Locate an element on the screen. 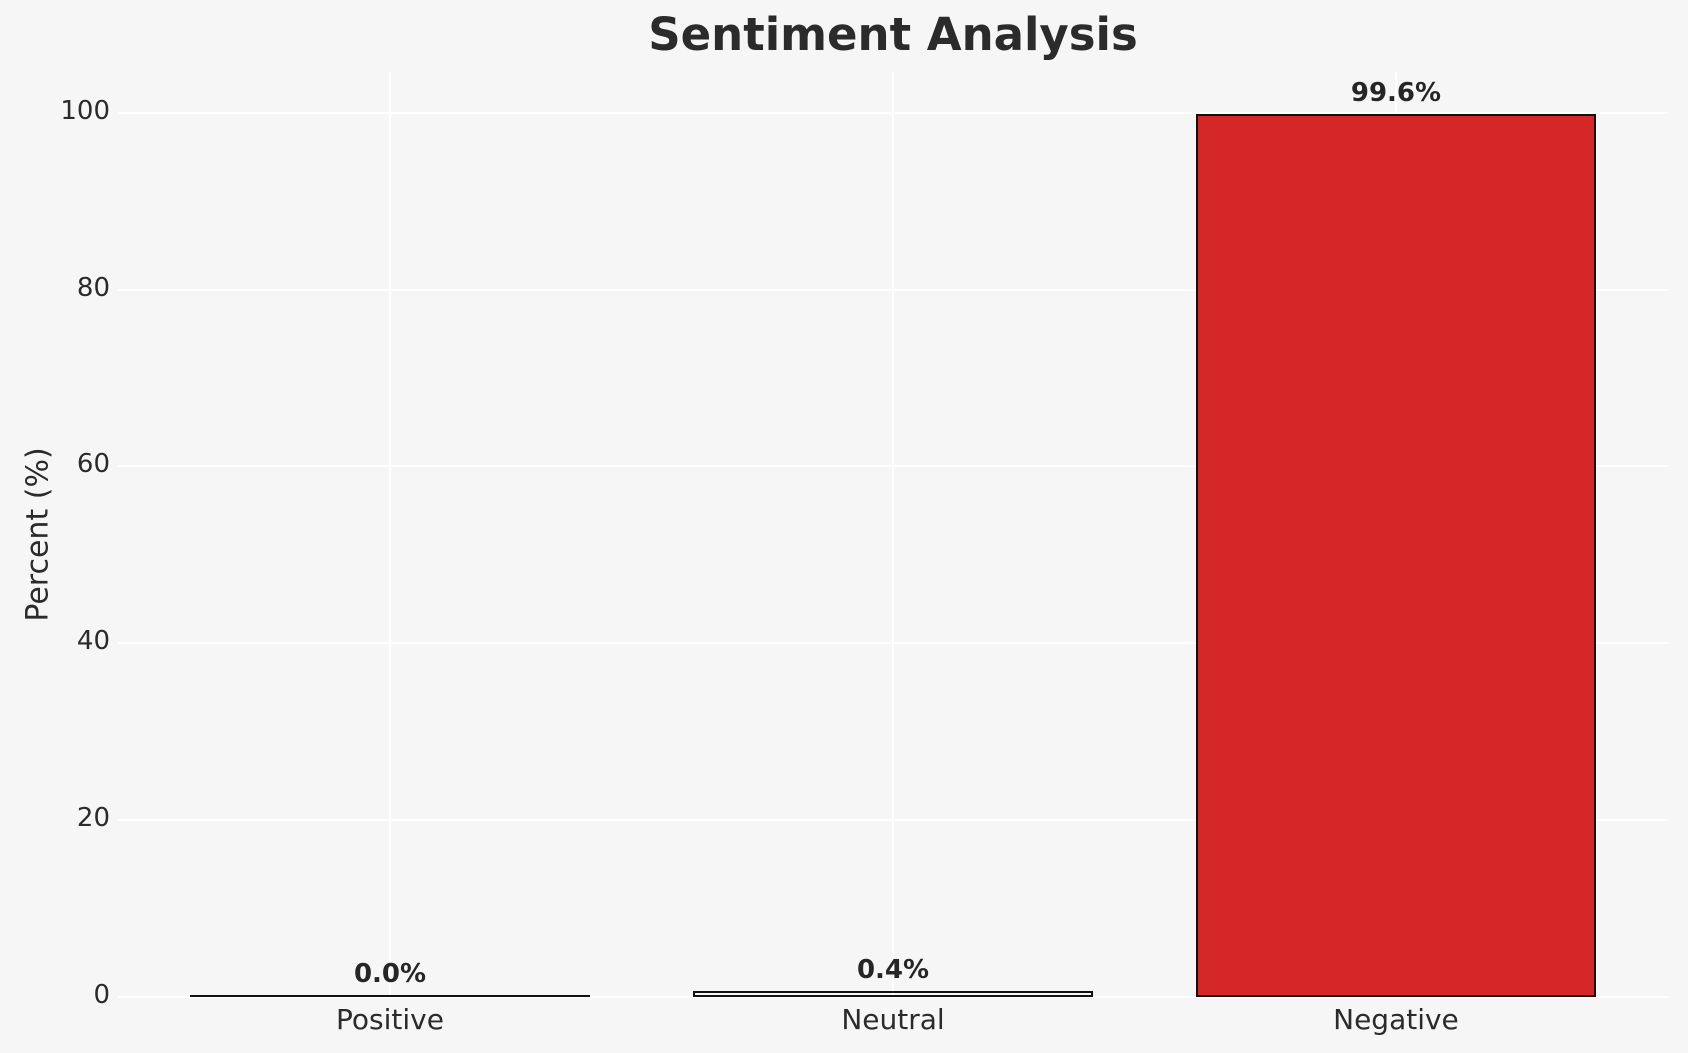 The image size is (1688, 1053). y-tick-label-80: 80 is located at coordinates (93, 287).